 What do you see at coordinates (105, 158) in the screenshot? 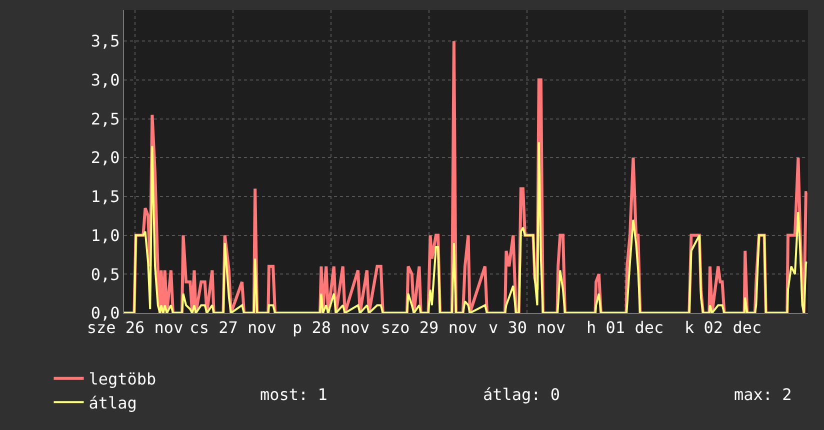
I see `y-tick-label: 2,0` at bounding box center [105, 158].